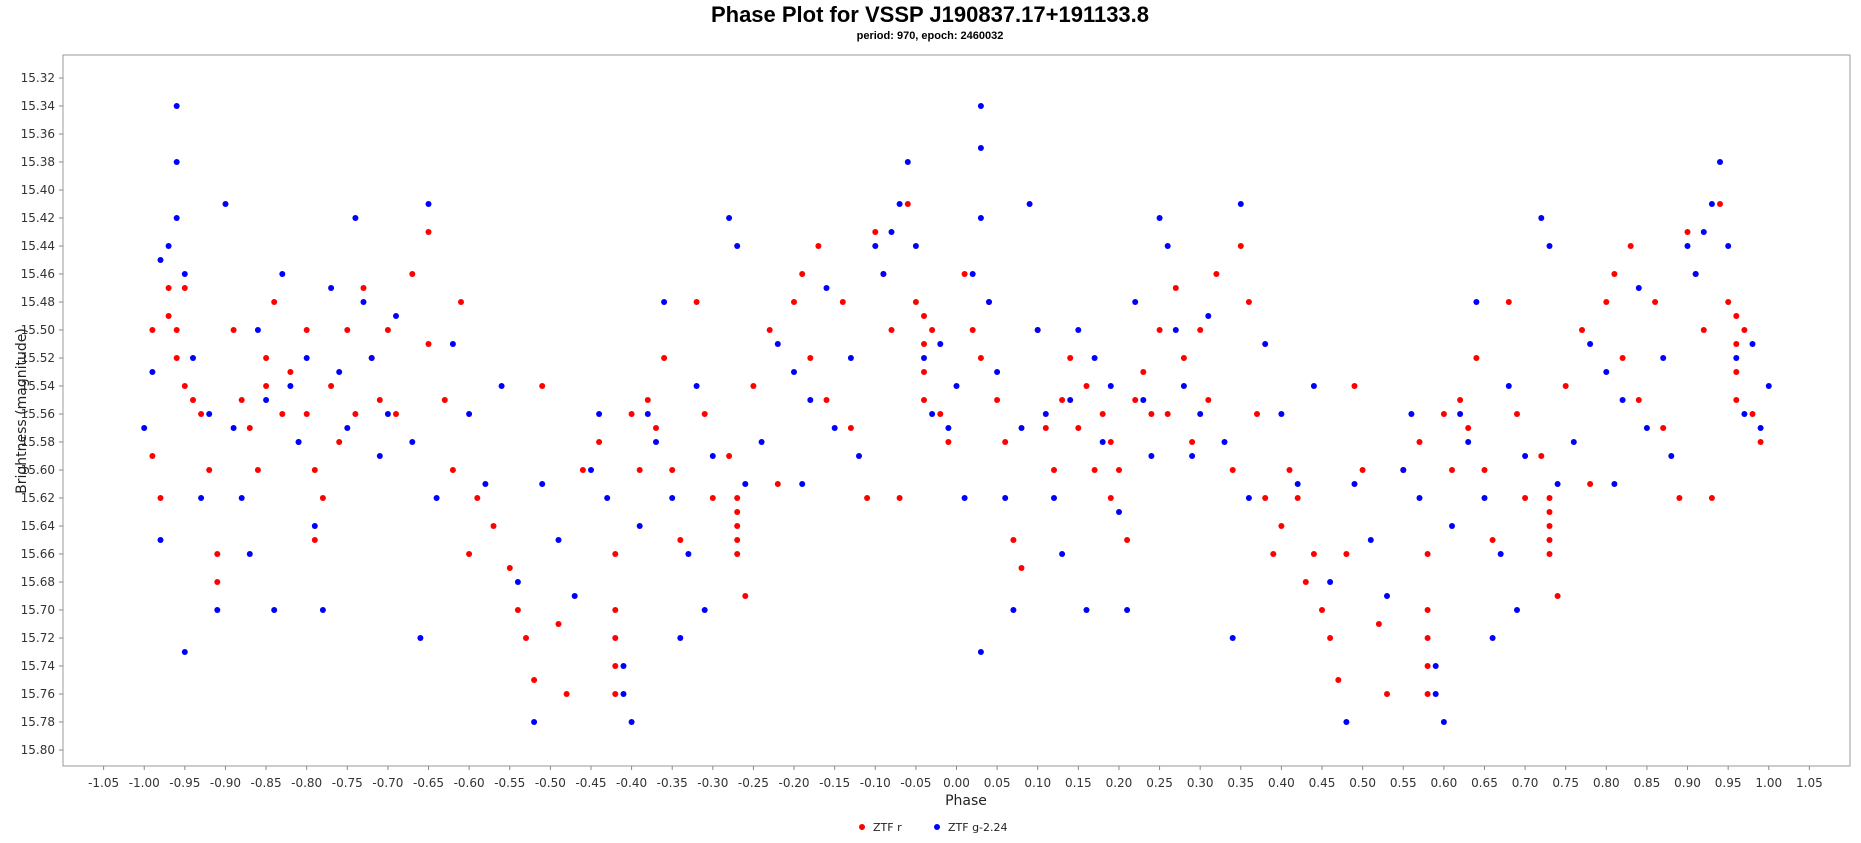  Describe the element at coordinates (38, 386) in the screenshot. I see `y-tick-label: 15.54` at that location.